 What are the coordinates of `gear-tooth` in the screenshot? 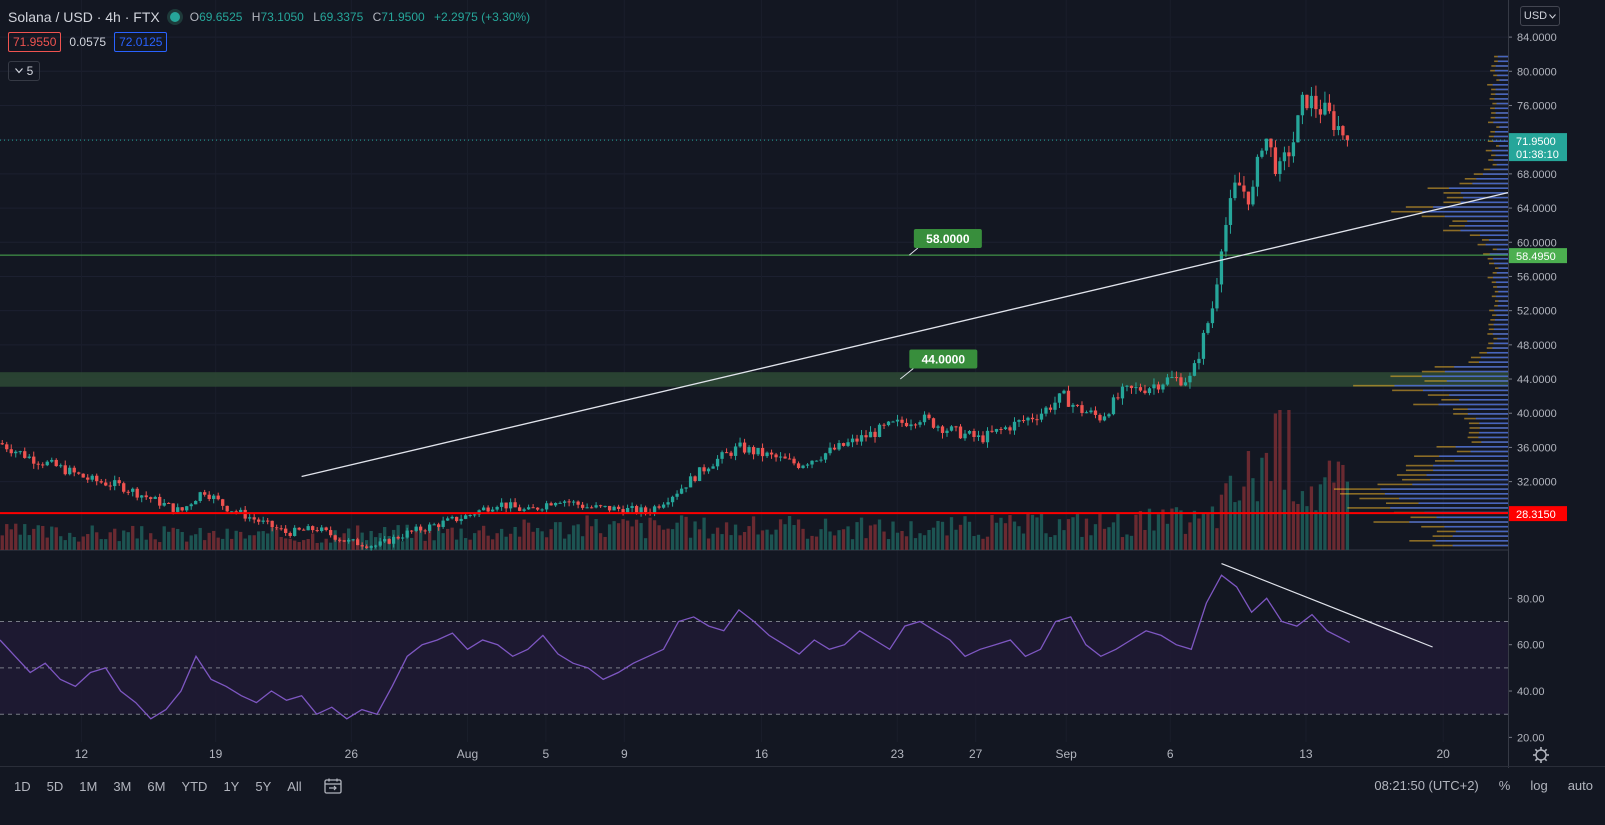 It's located at (1536, 759).